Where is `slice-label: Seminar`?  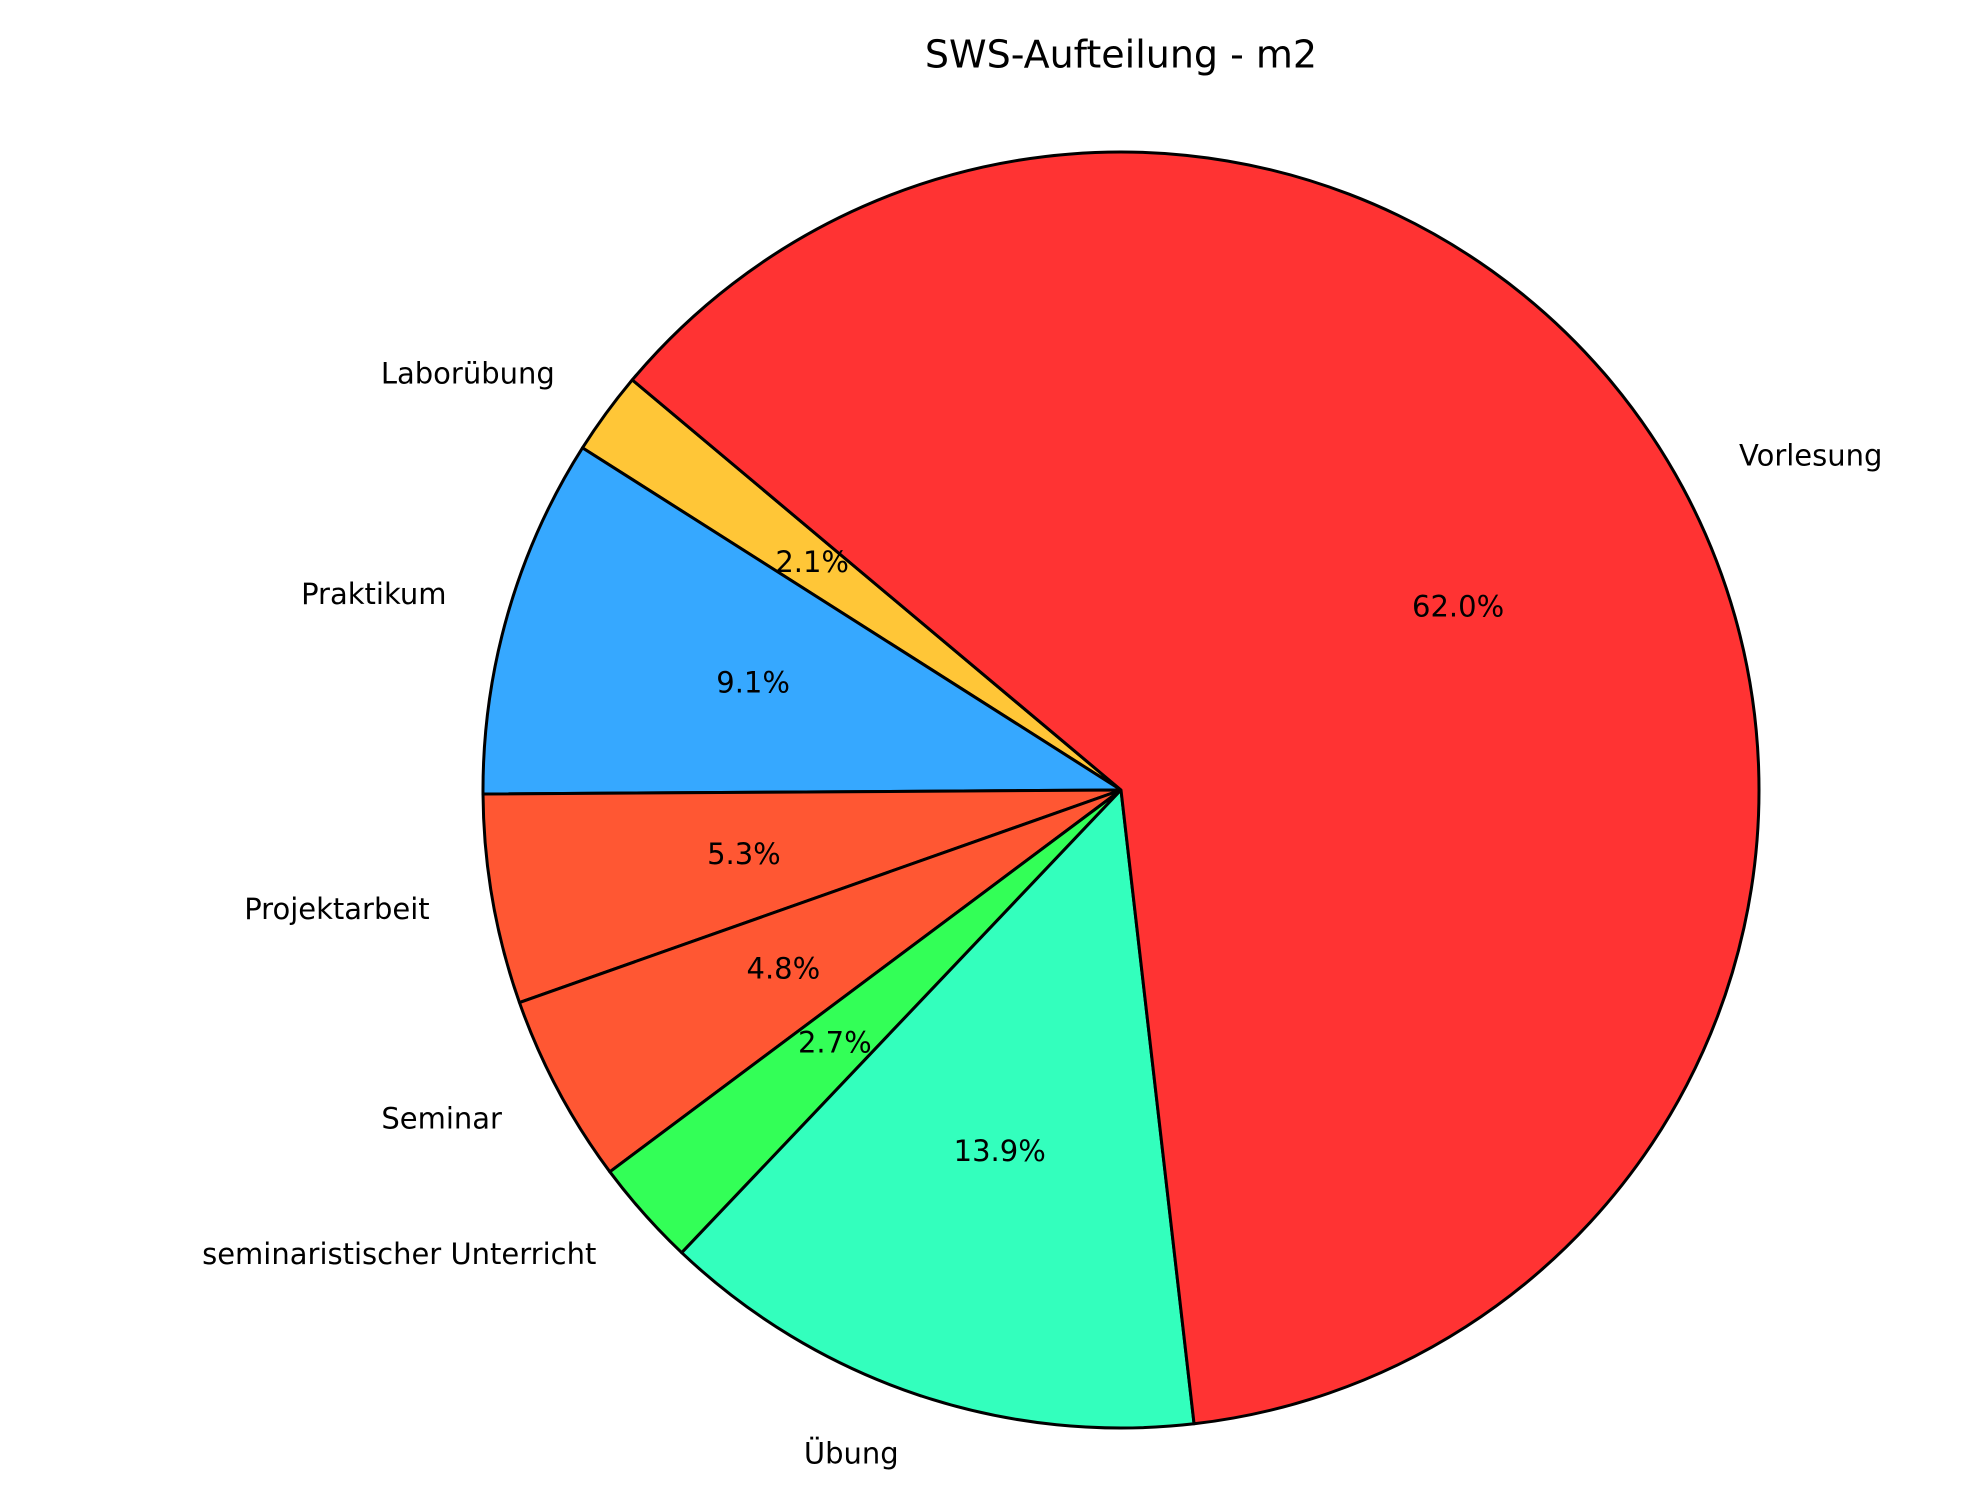
slice-label: Seminar is located at coordinates (441, 1119).